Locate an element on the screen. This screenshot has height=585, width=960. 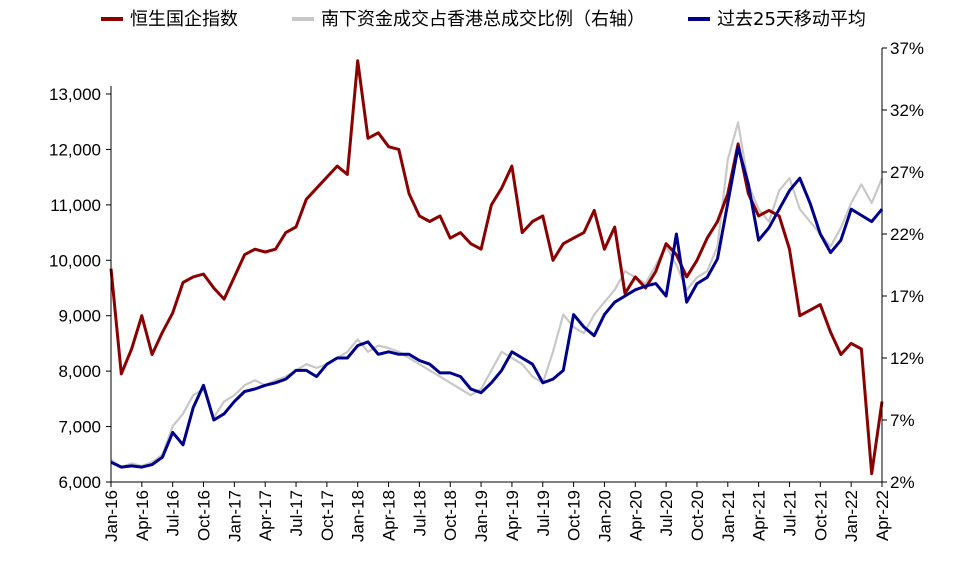
y-left-tick-label: 10,000 is located at coordinates (75, 260).